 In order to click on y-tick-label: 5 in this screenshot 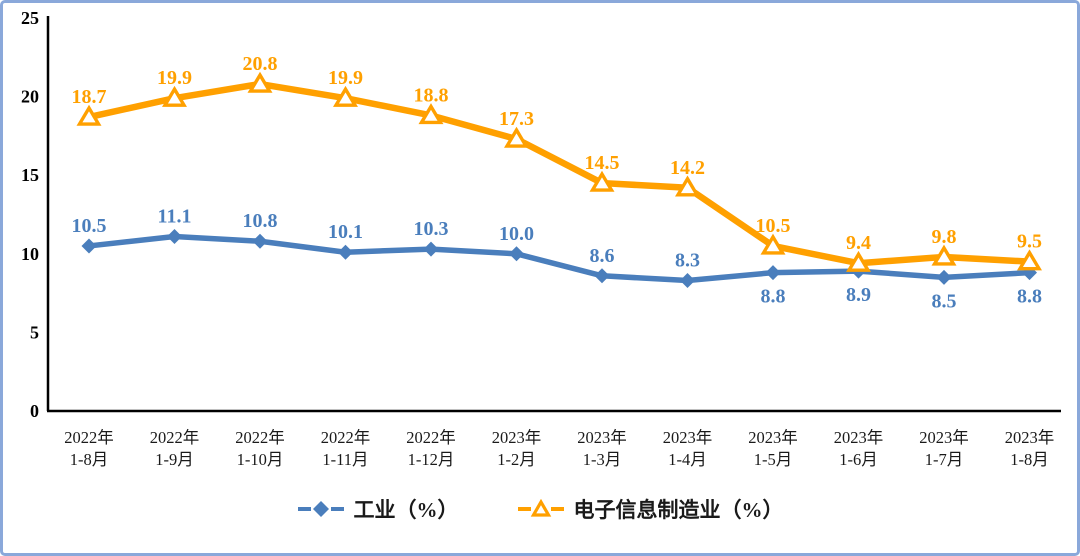, I will do `click(34, 332)`.